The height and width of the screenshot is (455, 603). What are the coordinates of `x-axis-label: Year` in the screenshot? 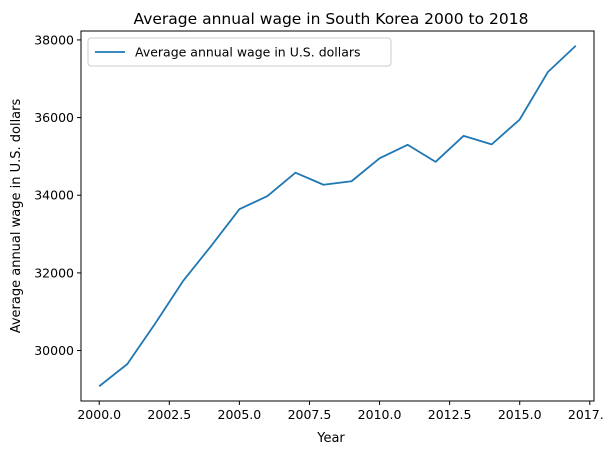 It's located at (330, 438).